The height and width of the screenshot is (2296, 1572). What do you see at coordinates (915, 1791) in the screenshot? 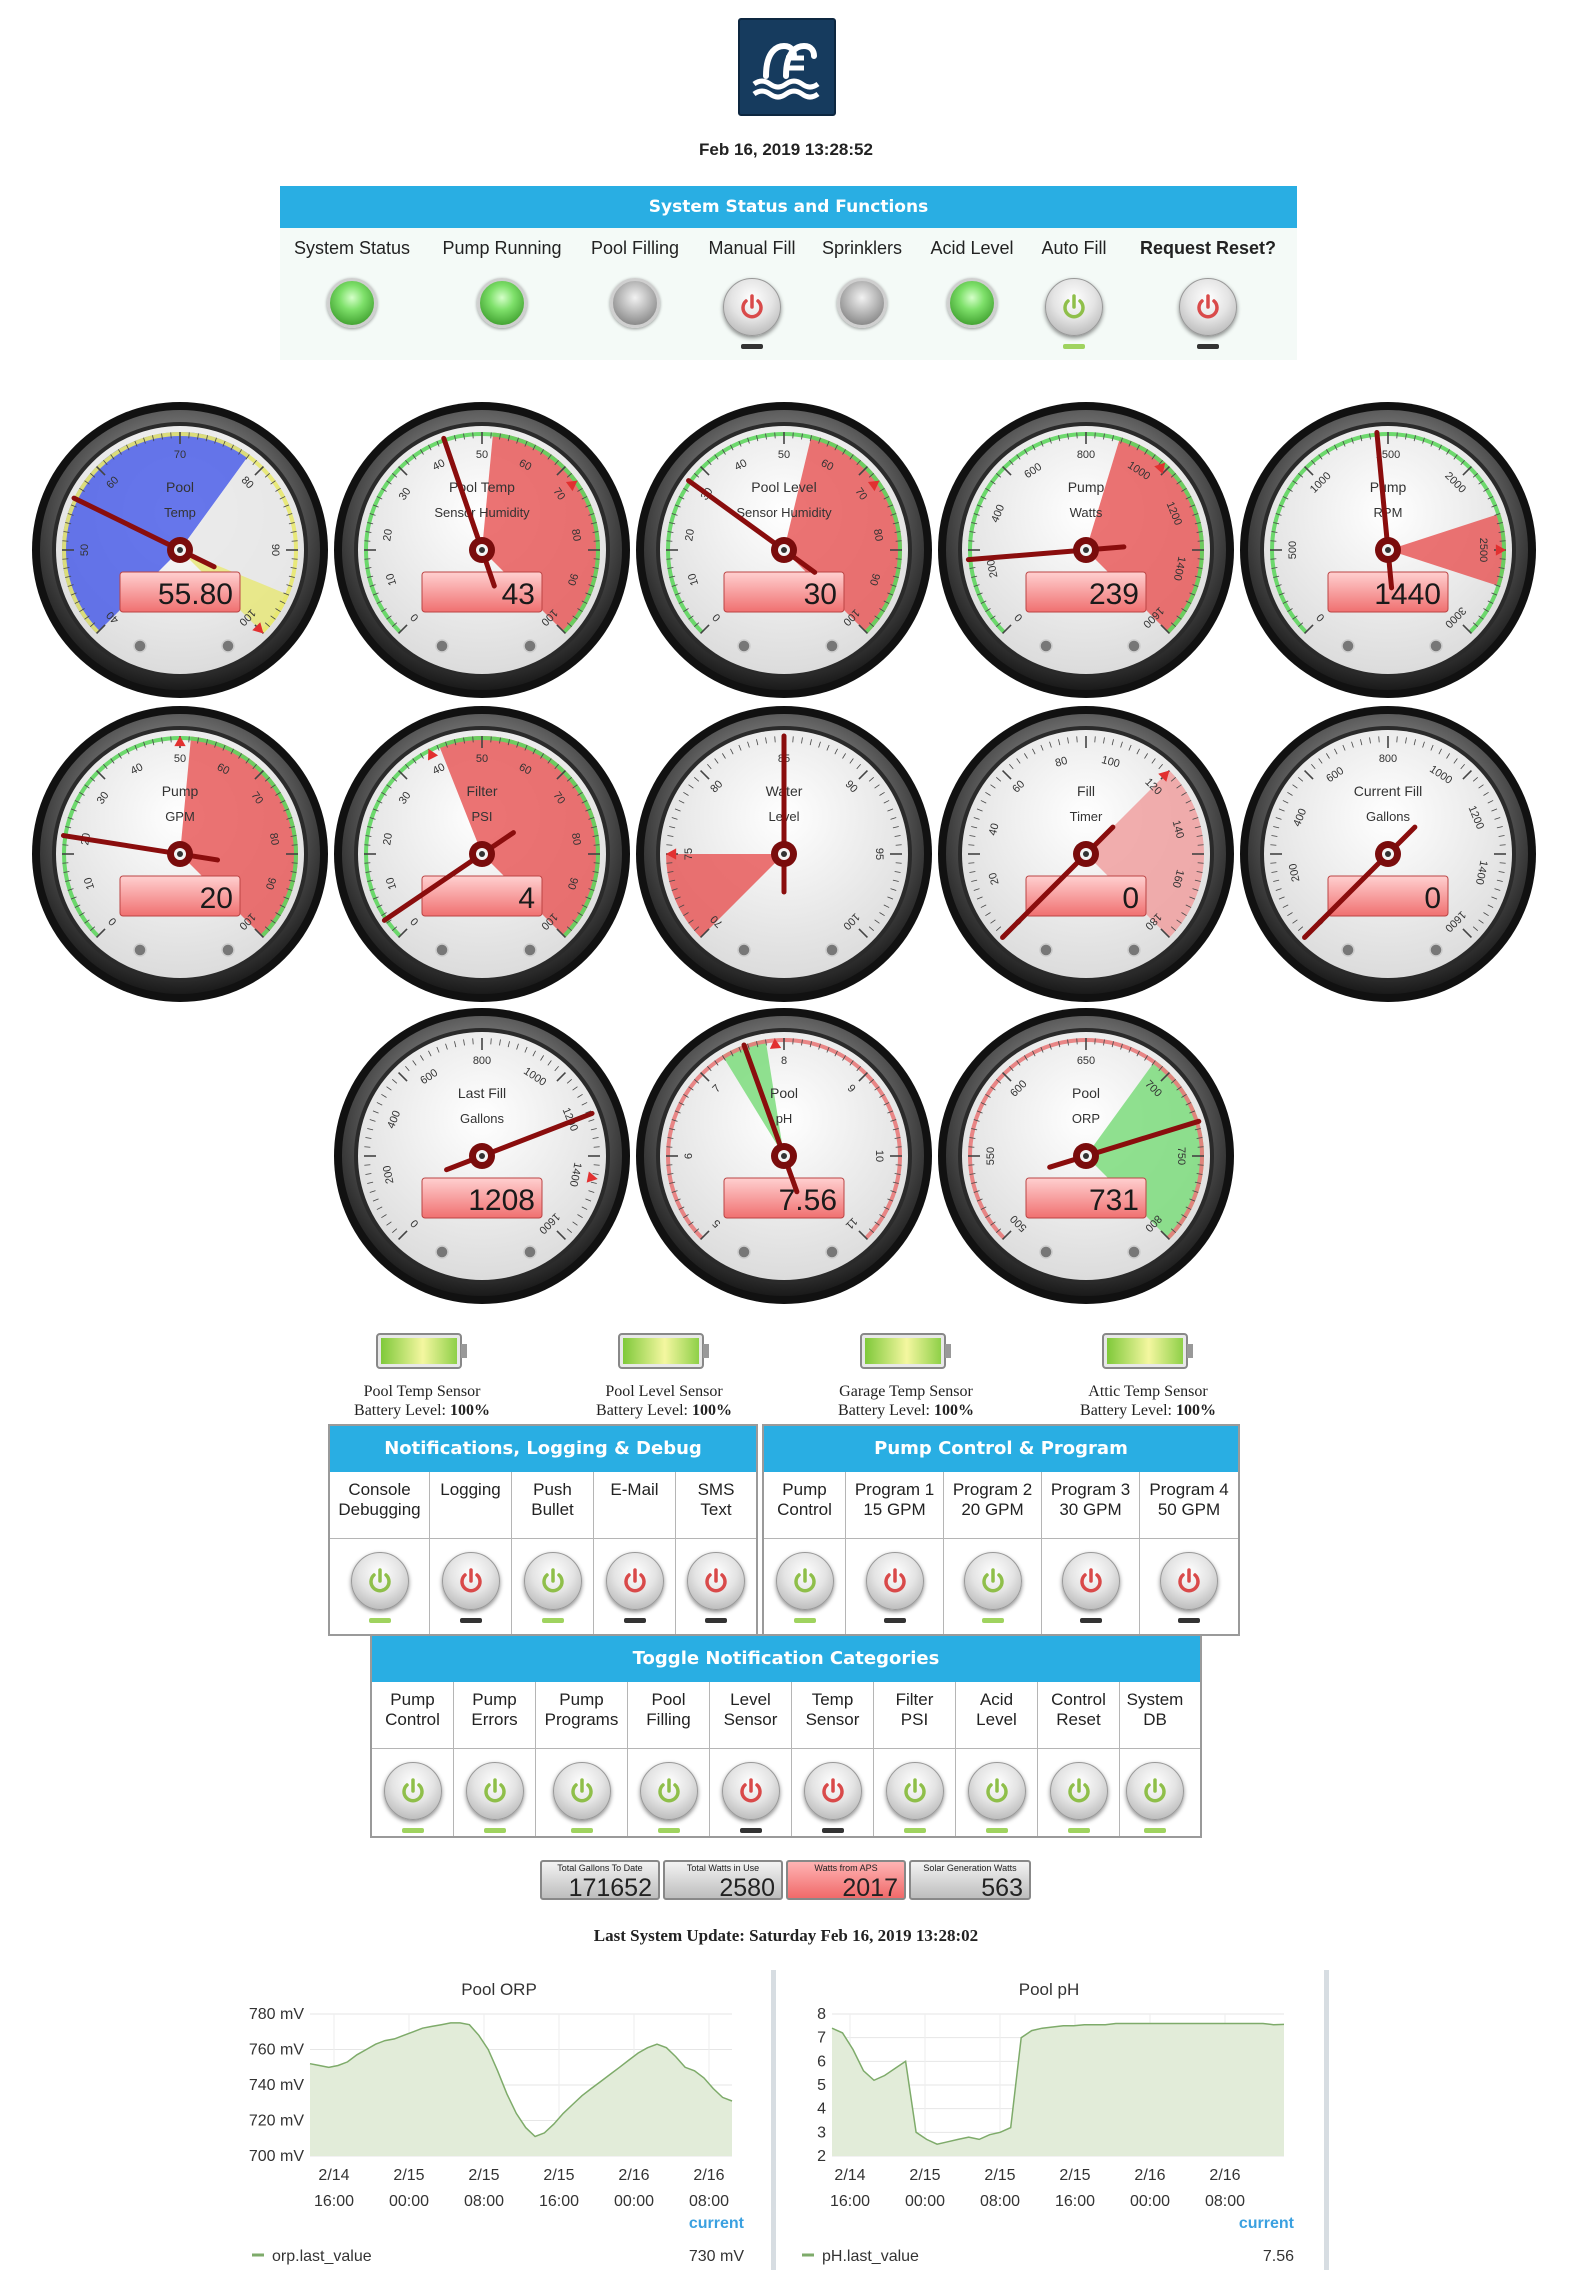
I see `filter-psi-toggle-button` at bounding box center [915, 1791].